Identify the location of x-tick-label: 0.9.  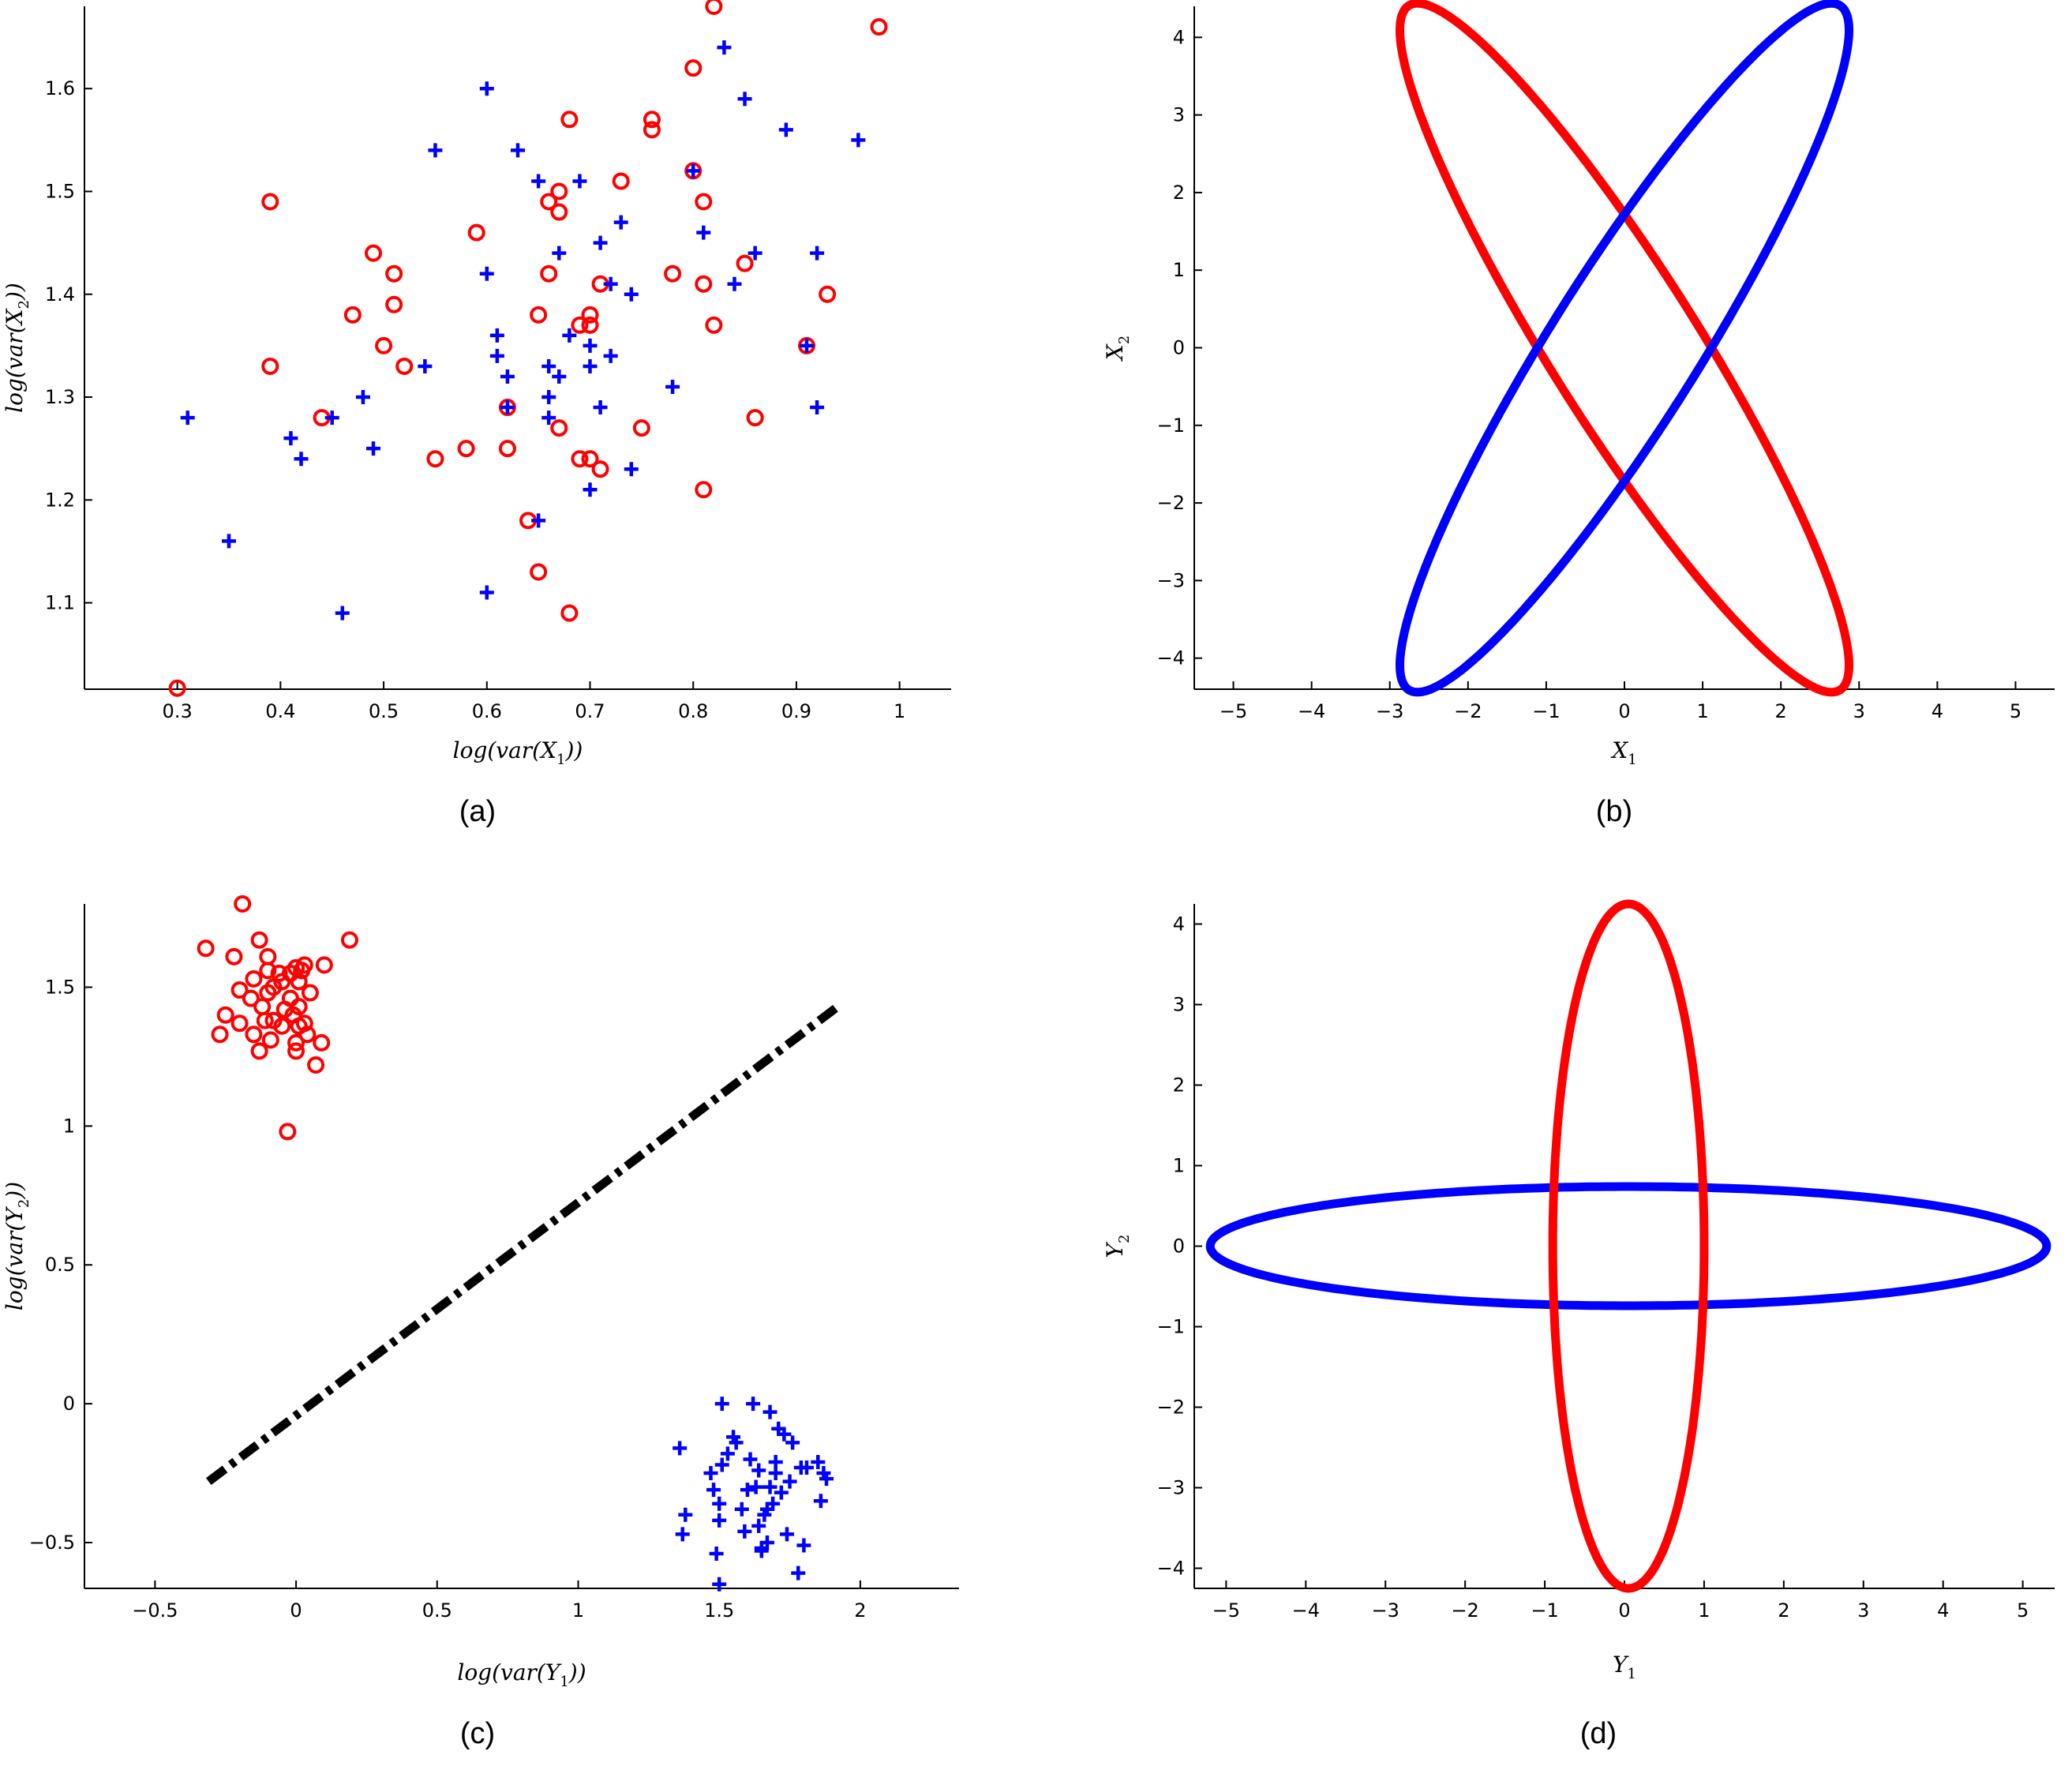
(796, 711).